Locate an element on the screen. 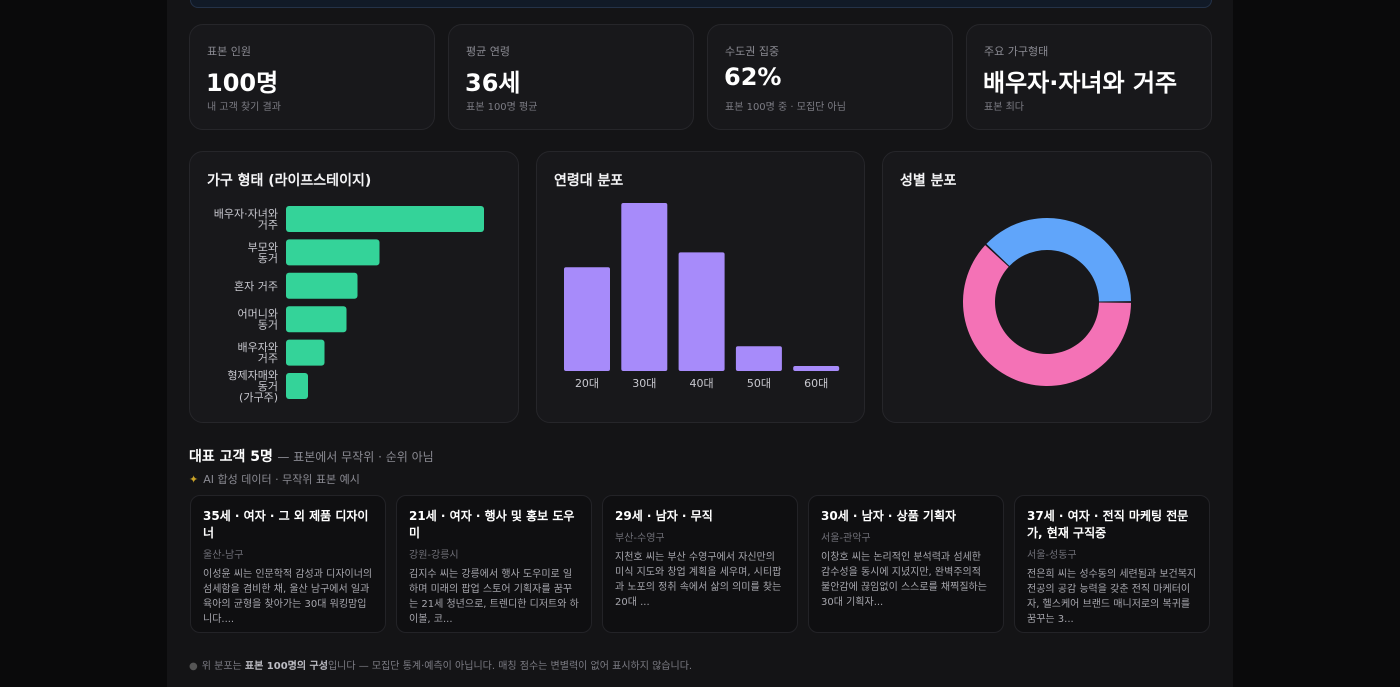 The width and height of the screenshot is (1400, 687). stat-label: 표본 인원 is located at coordinates (229, 51).